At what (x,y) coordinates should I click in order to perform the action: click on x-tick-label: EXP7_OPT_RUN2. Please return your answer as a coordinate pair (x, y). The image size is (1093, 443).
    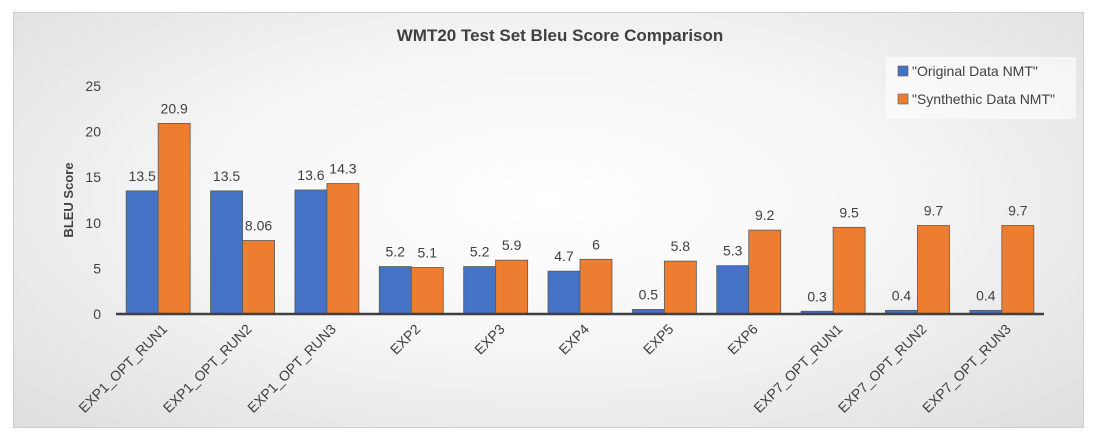
    Looking at the image, I should click on (882, 368).